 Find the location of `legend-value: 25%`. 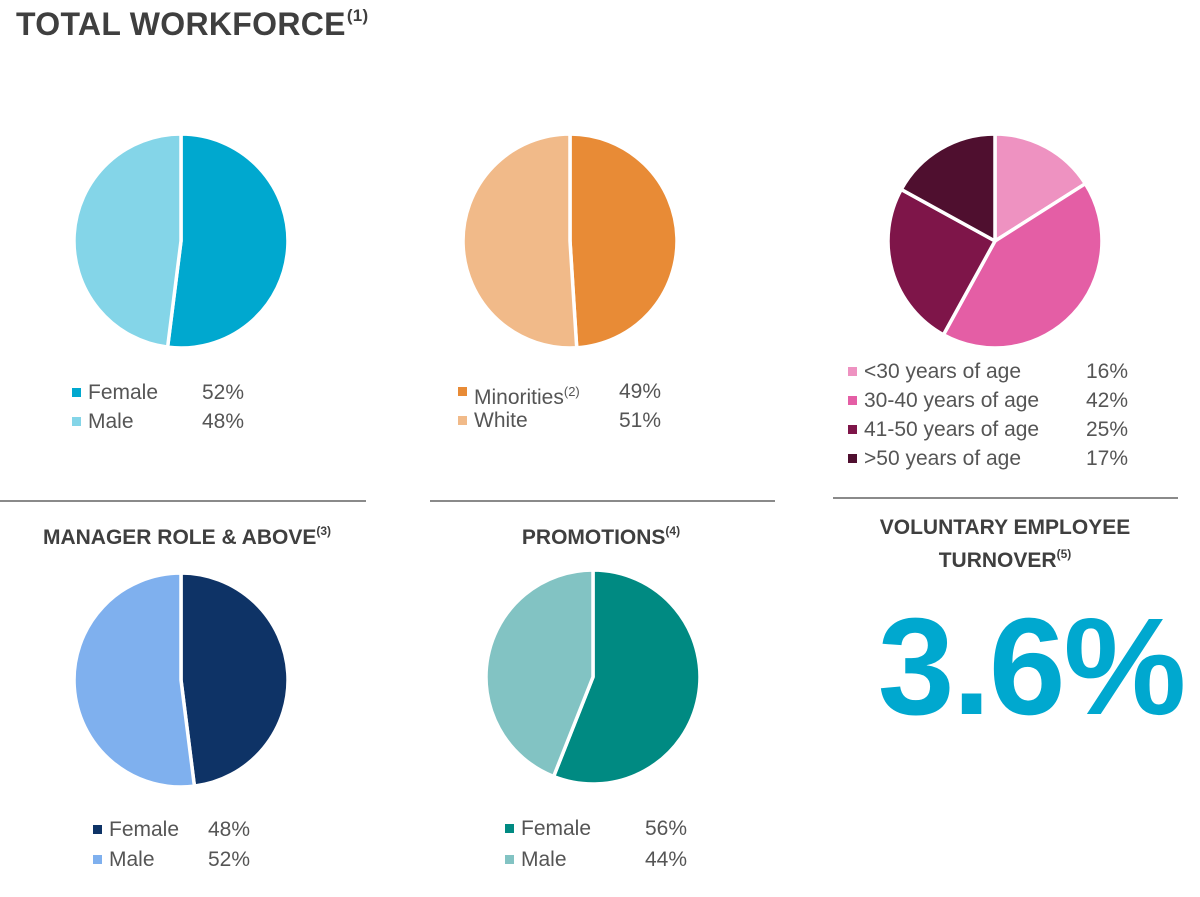

legend-value: 25% is located at coordinates (1107, 429).